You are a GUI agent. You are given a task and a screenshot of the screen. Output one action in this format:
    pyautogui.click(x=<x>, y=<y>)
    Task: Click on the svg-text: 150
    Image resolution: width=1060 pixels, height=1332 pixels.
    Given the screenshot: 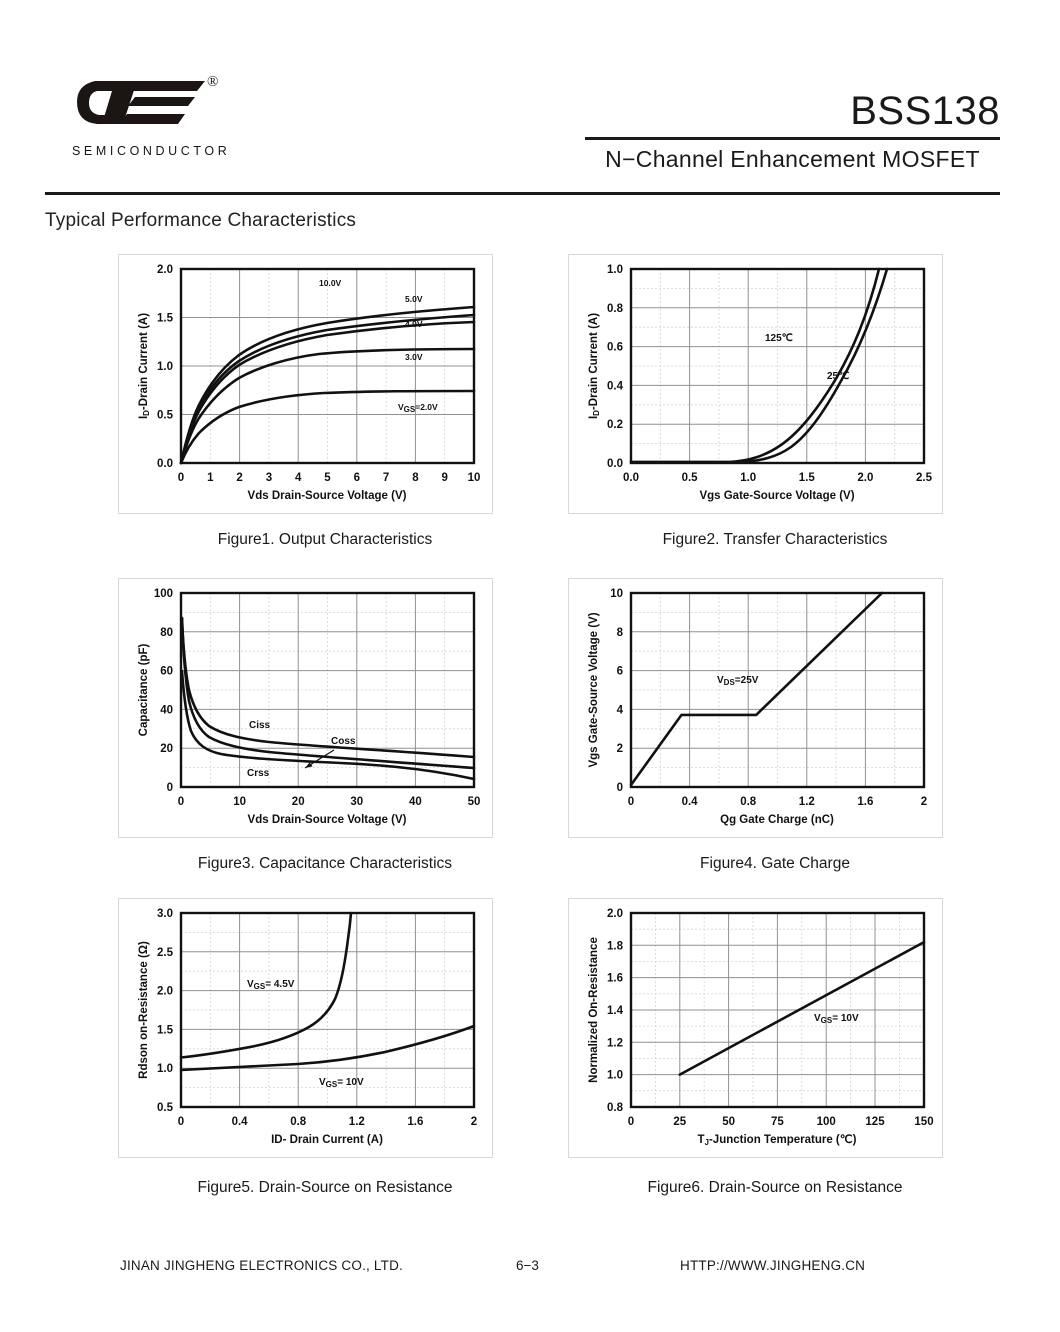 What is the action you would take?
    pyautogui.click(x=923, y=1122)
    